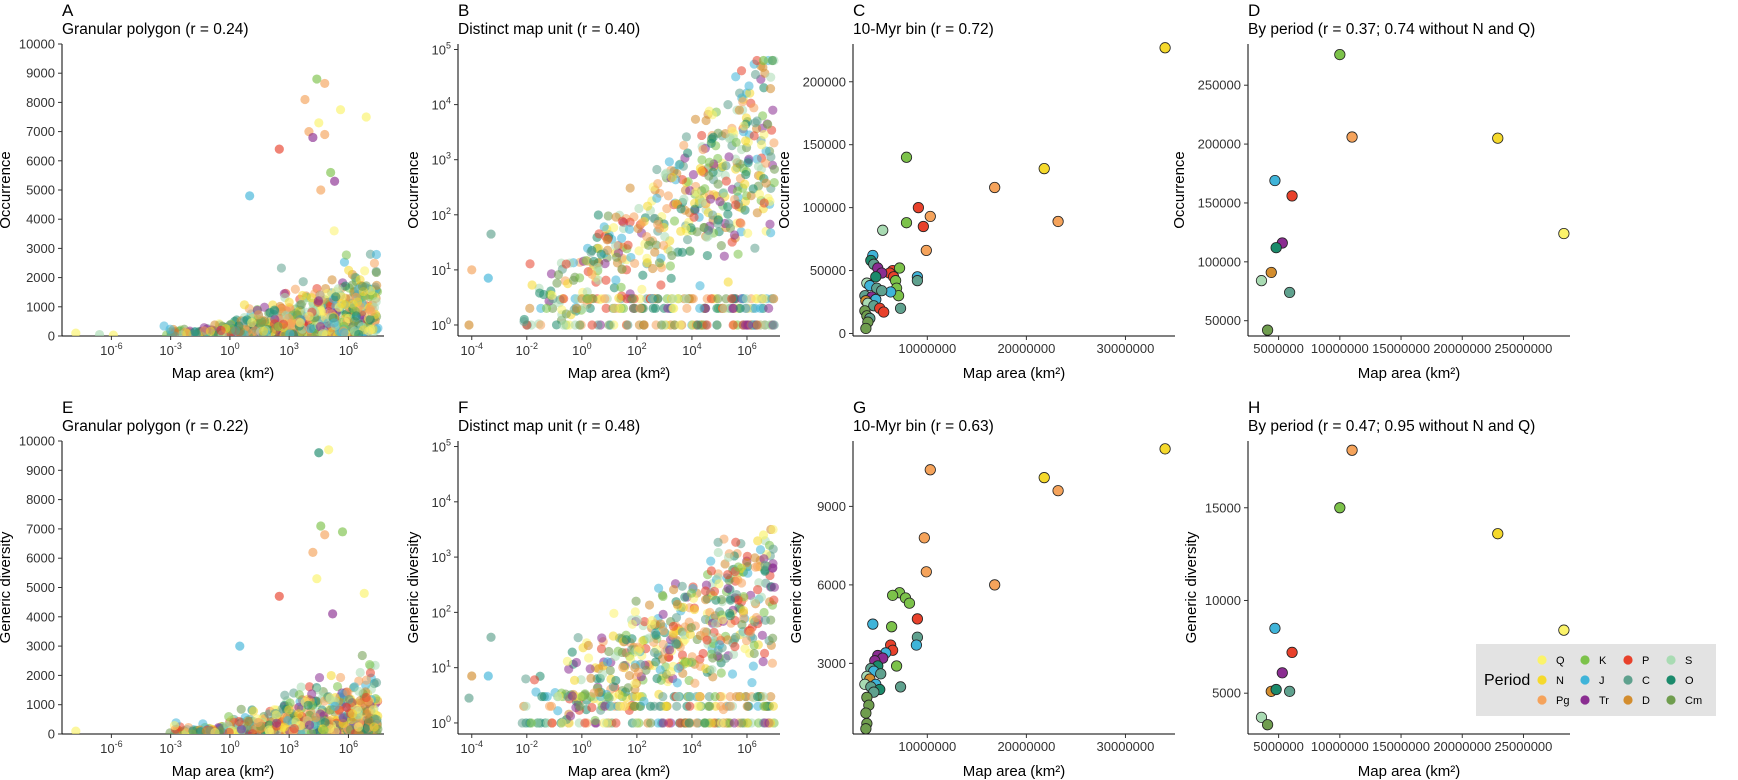  I want to click on y-tick-label: 4000, so click(40, 219).